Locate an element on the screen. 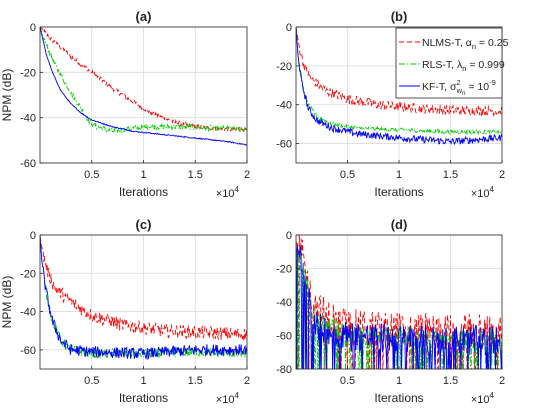 This screenshot has height=420, width=550. legend-label-rls: RLS-T, λn = 0.999 is located at coordinates (463, 66).